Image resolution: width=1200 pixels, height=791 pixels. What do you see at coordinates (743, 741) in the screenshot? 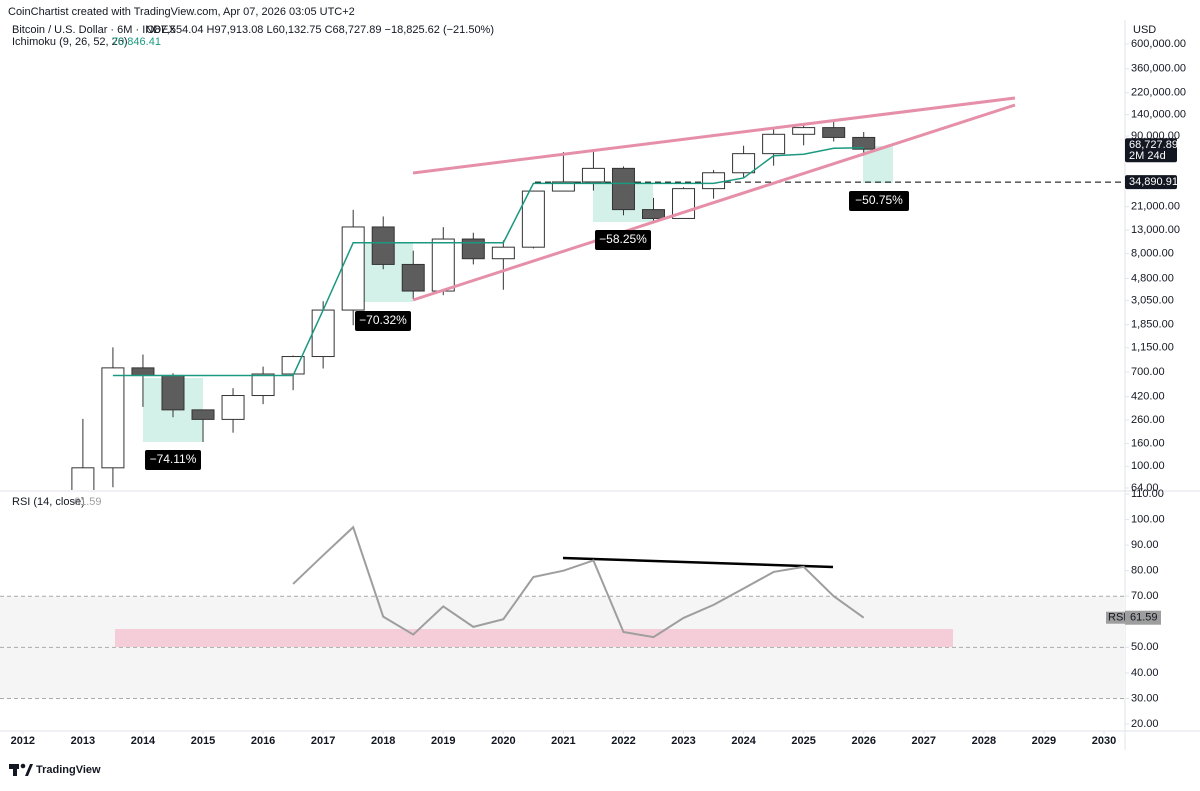
I see `x-tick-label: 2024` at bounding box center [743, 741].